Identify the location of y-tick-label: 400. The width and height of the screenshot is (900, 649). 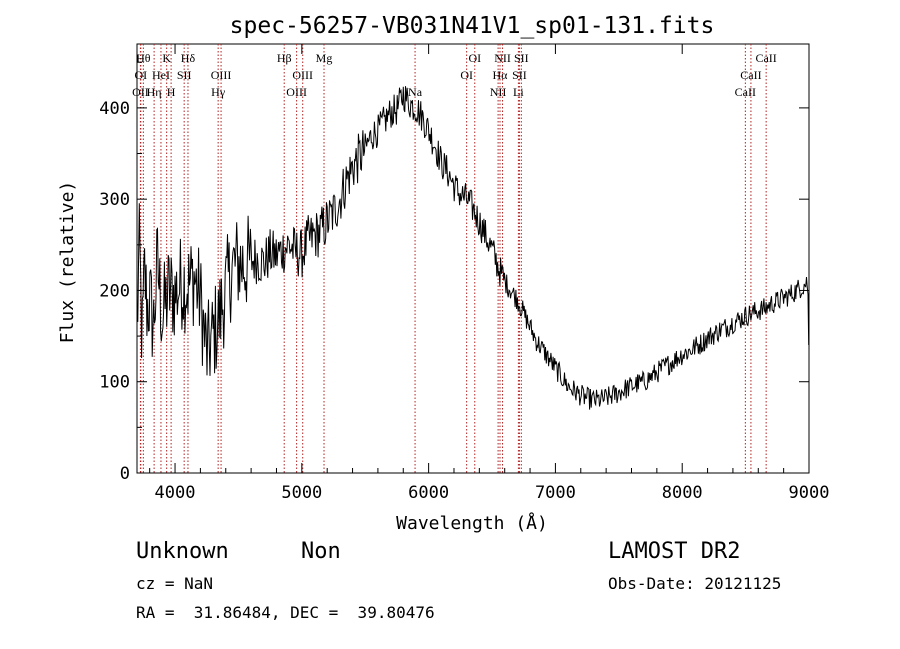
(114, 109).